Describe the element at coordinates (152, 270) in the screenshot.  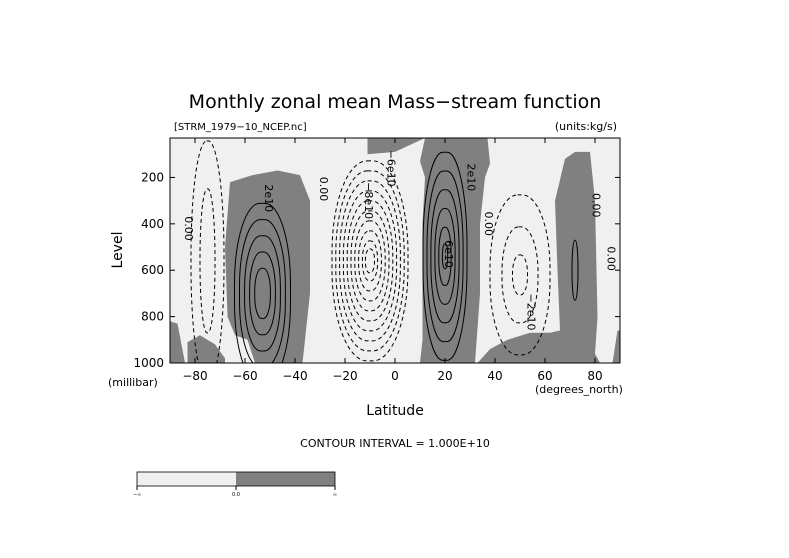
I see `y-tick-label: 600` at that location.